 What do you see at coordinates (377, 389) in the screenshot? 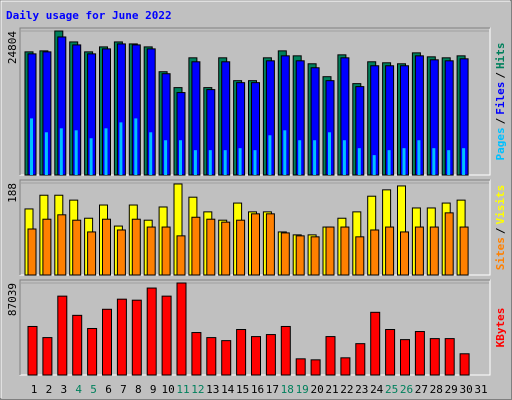
I see `x-tick-label: 24` at bounding box center [377, 389].